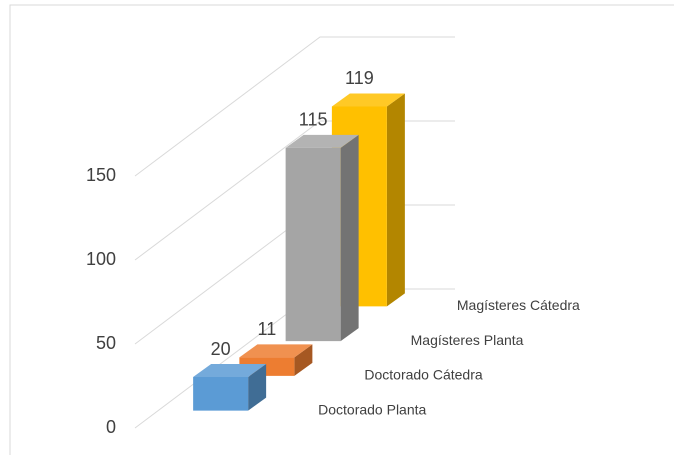 Image resolution: width=674 pixels, height=455 pixels. What do you see at coordinates (359, 78) in the screenshot?
I see `value-label: 119` at bounding box center [359, 78].